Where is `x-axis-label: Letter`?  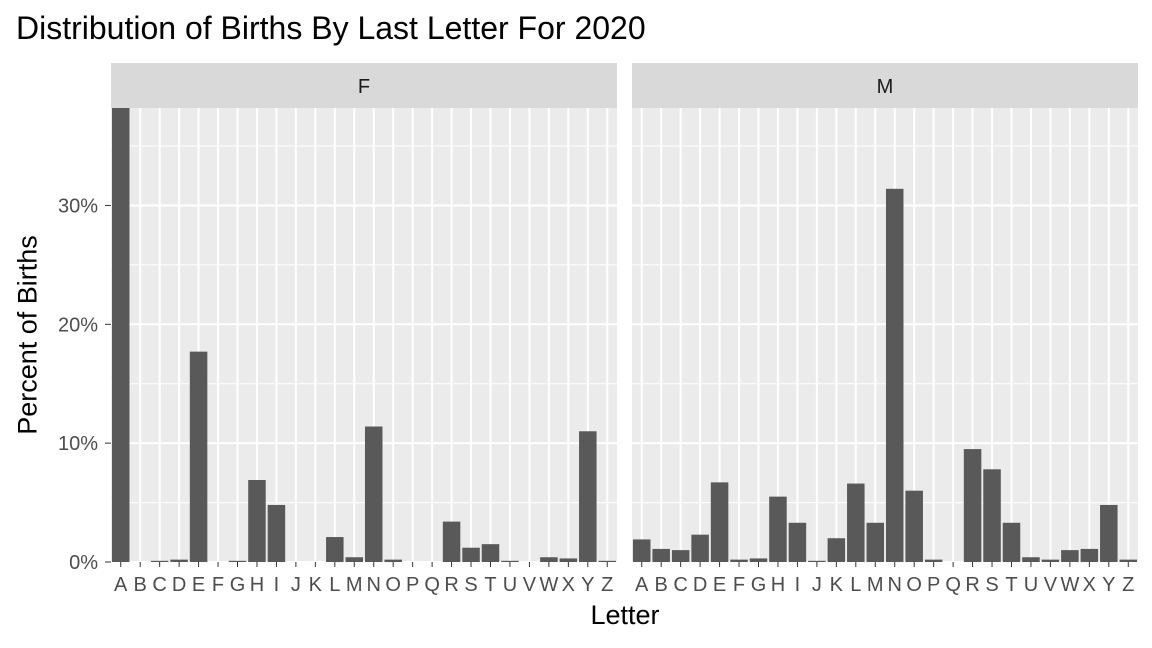
x-axis-label: Letter is located at coordinates (625, 615).